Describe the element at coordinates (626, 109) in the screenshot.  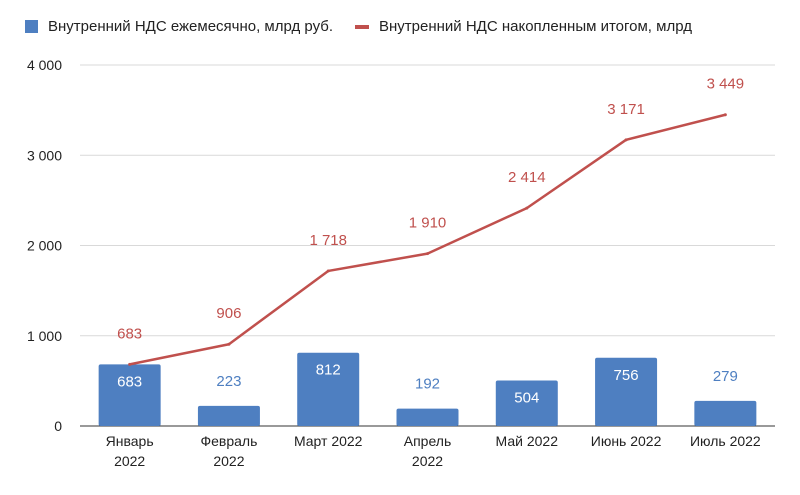
I see `line-data-label: 3 171` at that location.